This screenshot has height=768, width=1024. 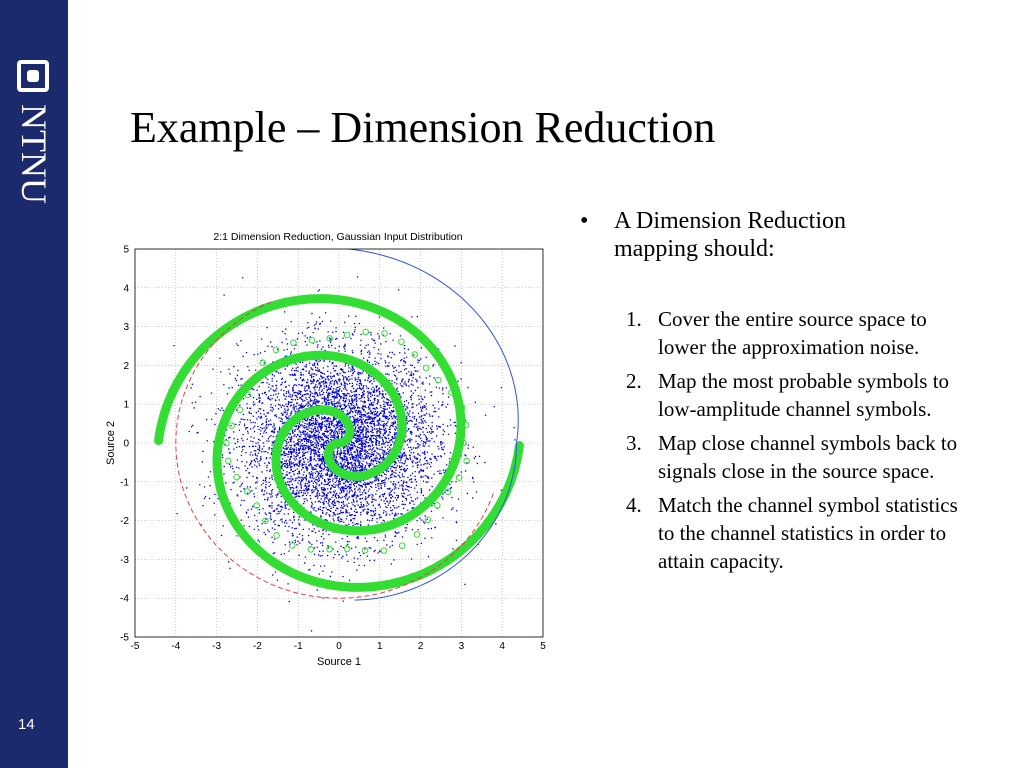 I want to click on list-number: 3., so click(x=634, y=443).